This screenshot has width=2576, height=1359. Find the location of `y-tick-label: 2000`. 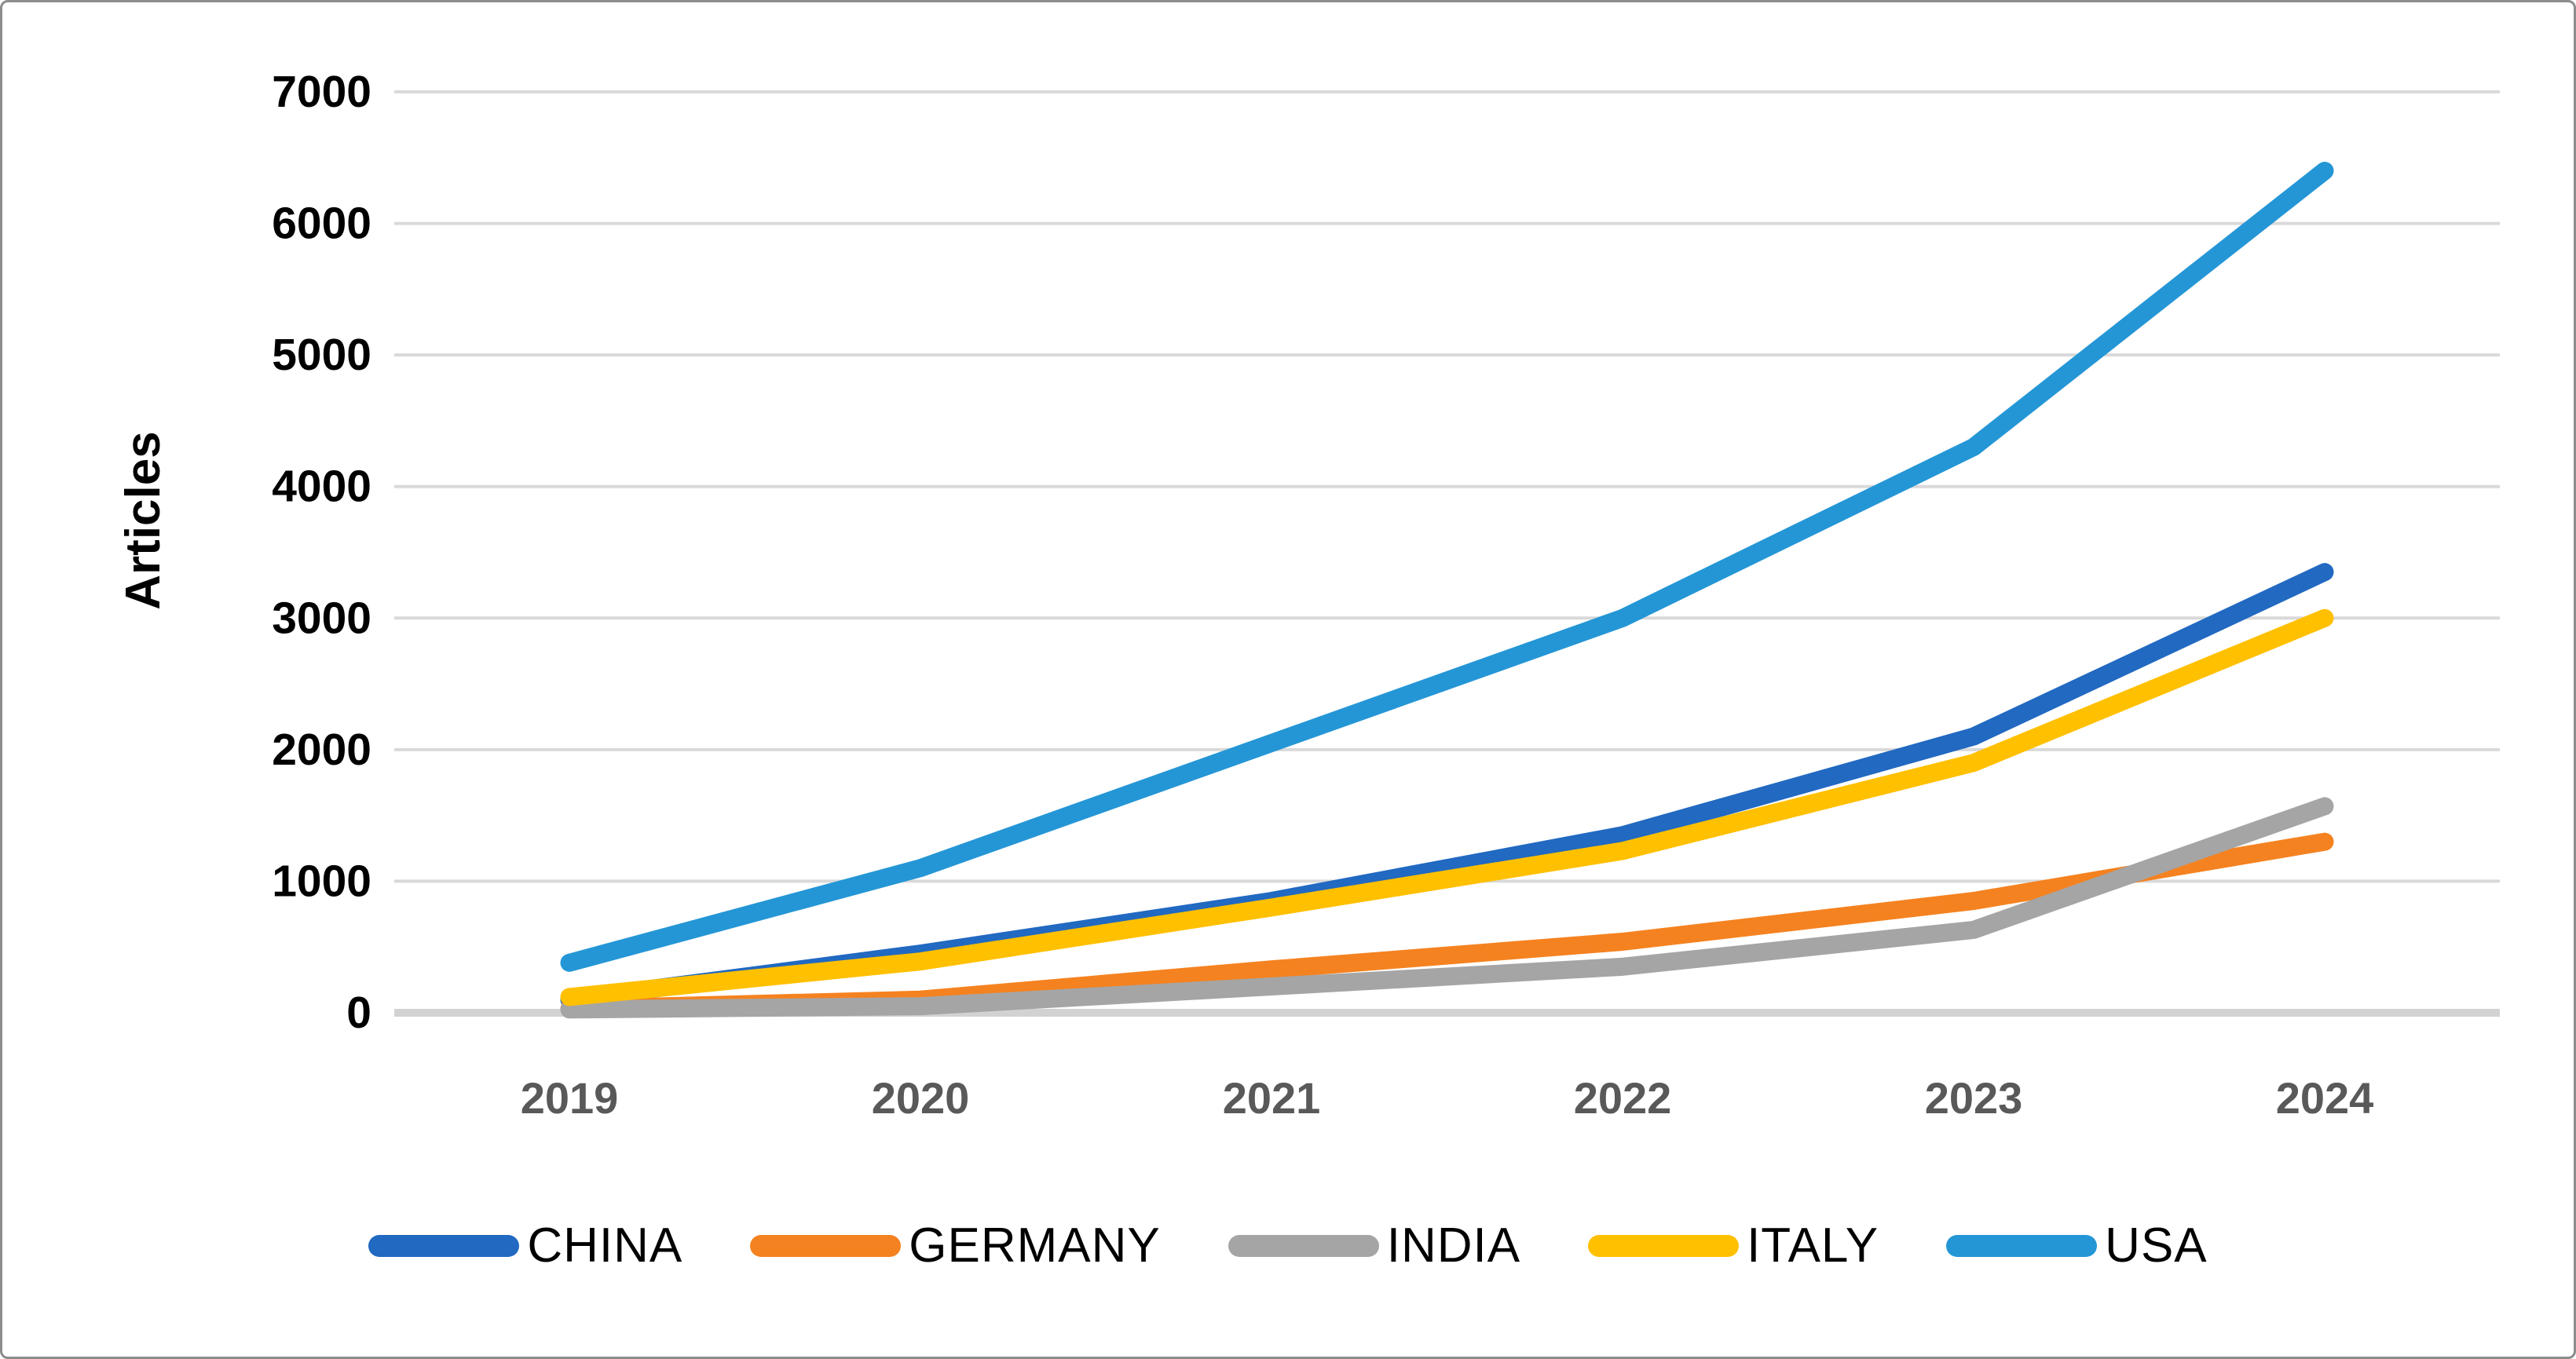

y-tick-label: 2000 is located at coordinates (322, 750).